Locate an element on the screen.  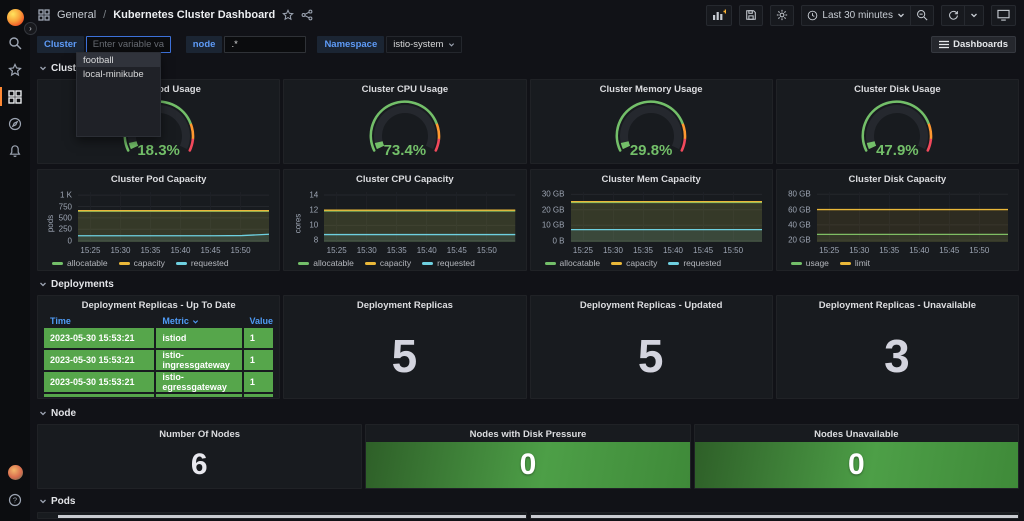
section-header-node: Node is located at coordinates (529, 413).